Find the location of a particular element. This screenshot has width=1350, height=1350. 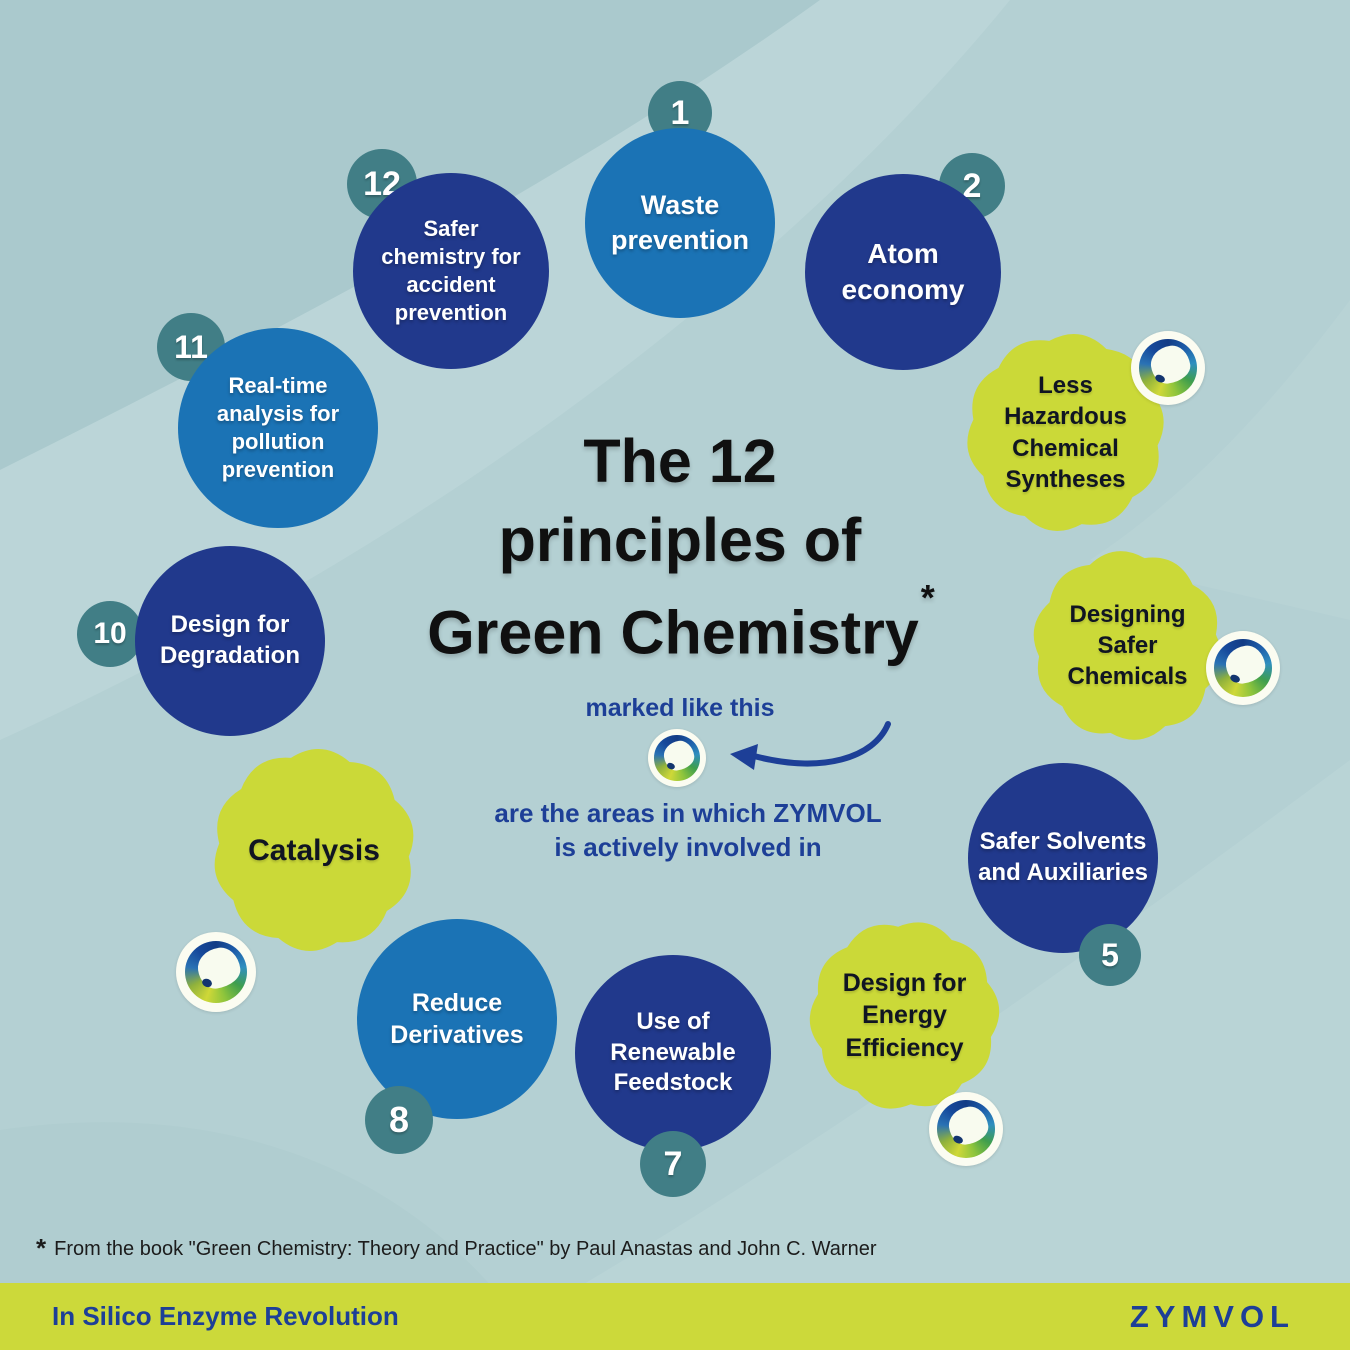

principle-bubble-renewable-feedstock: Use of Renewable Feedstock is located at coordinates (673, 1053).